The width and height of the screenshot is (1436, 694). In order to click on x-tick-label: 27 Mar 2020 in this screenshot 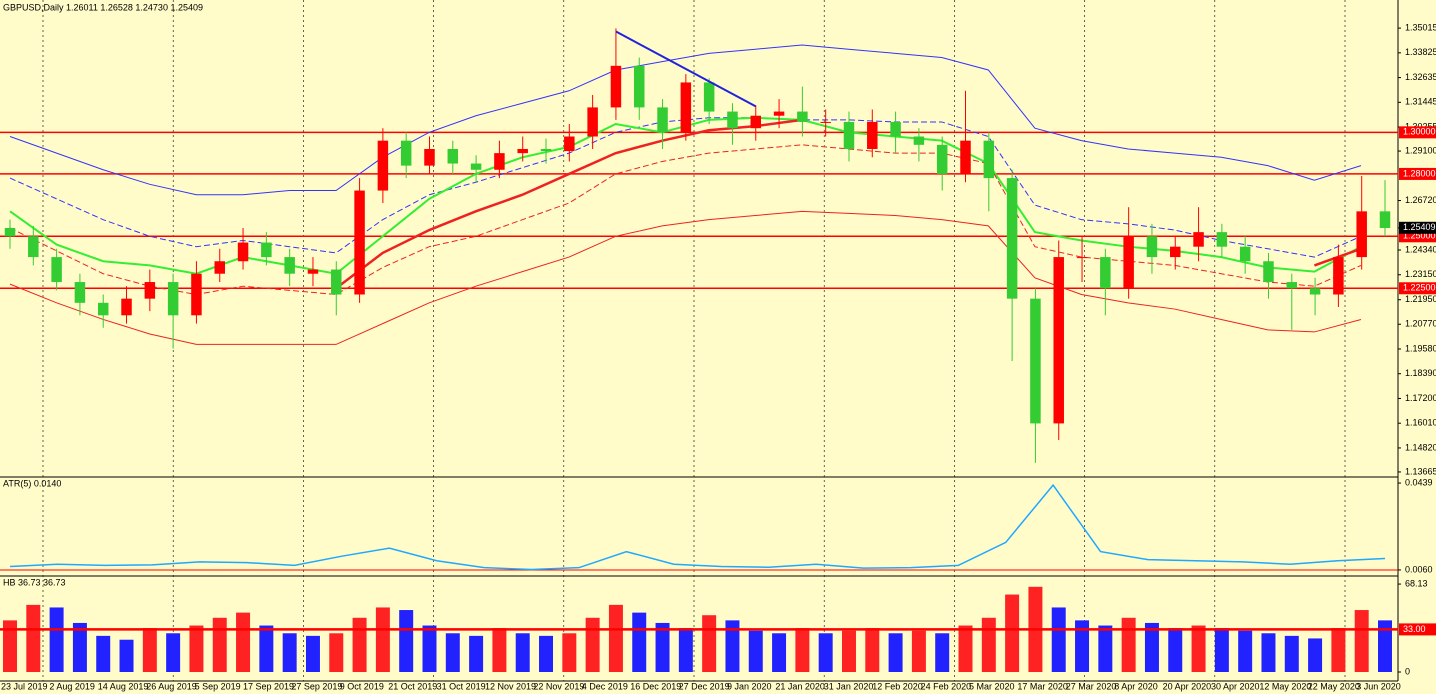, I will do `click(1091, 686)`.